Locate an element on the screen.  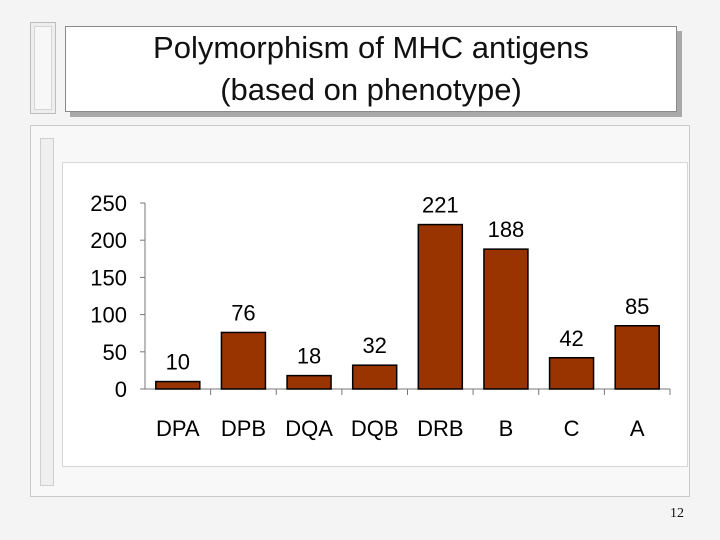
title-line-1: Polymorphism of MHC antigens is located at coordinates (371, 47).